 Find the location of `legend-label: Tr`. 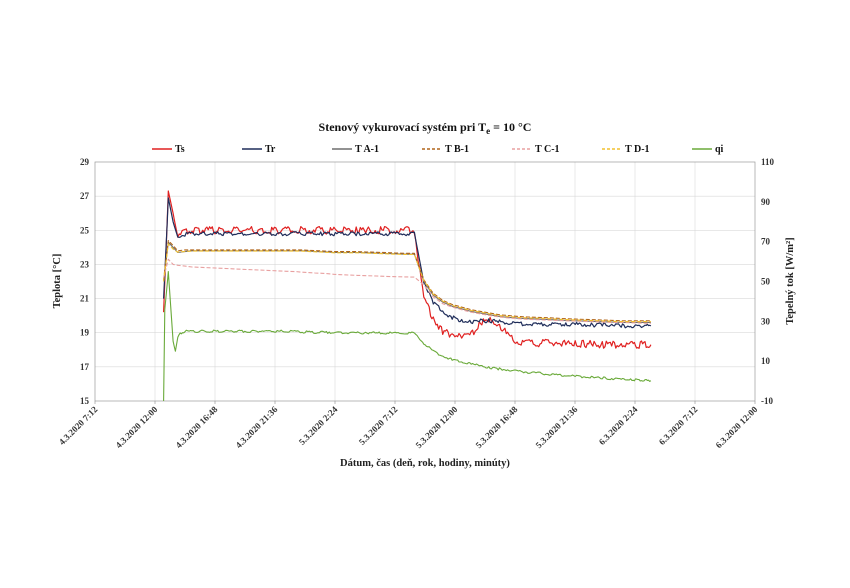

legend-label: Tr is located at coordinates (270, 149).